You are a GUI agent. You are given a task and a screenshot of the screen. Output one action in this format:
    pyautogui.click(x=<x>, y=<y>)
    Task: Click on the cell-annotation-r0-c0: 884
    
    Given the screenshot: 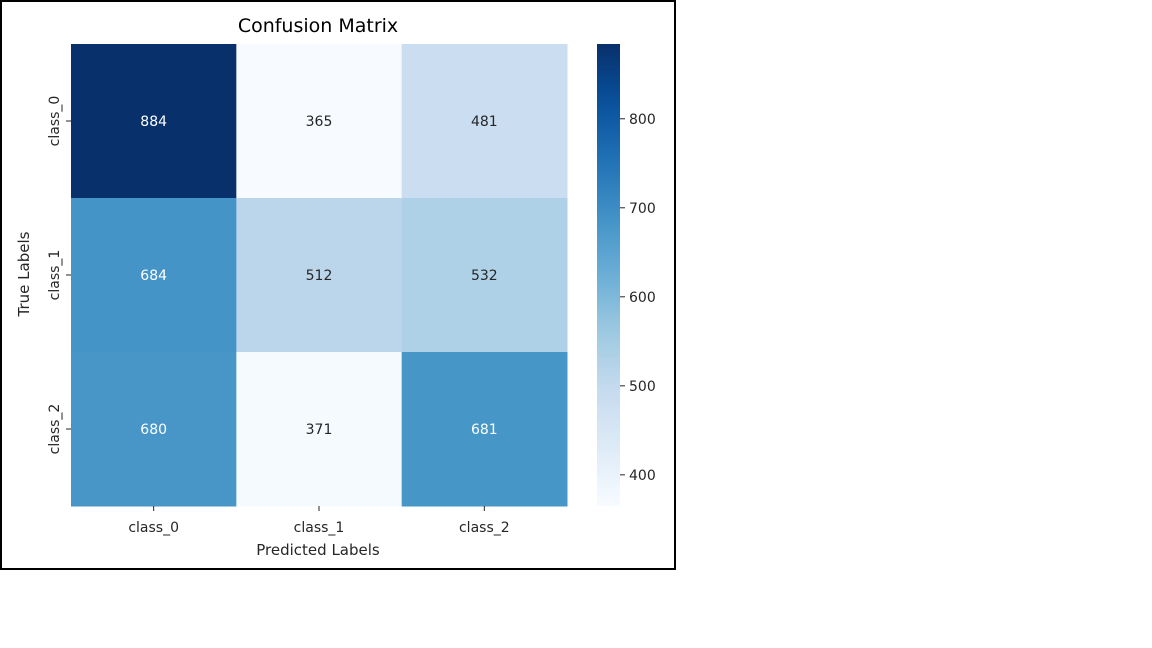 What is the action you would take?
    pyautogui.click(x=153, y=122)
    